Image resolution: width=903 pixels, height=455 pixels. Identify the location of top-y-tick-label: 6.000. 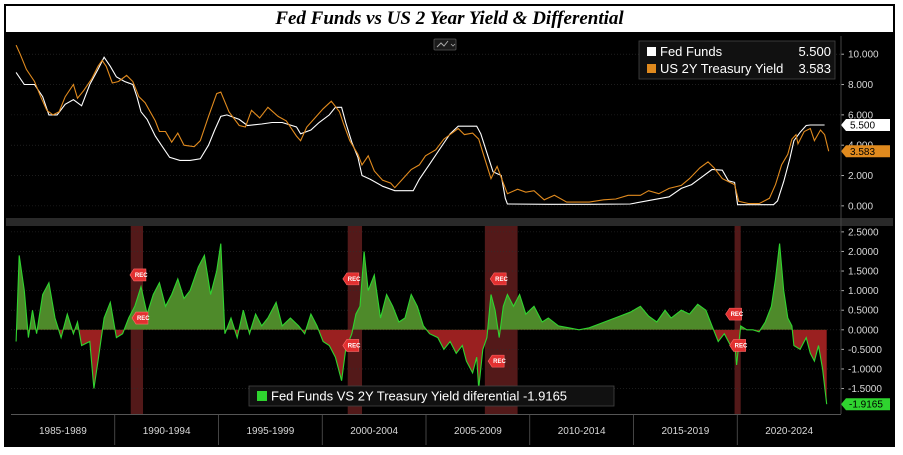
(860, 115).